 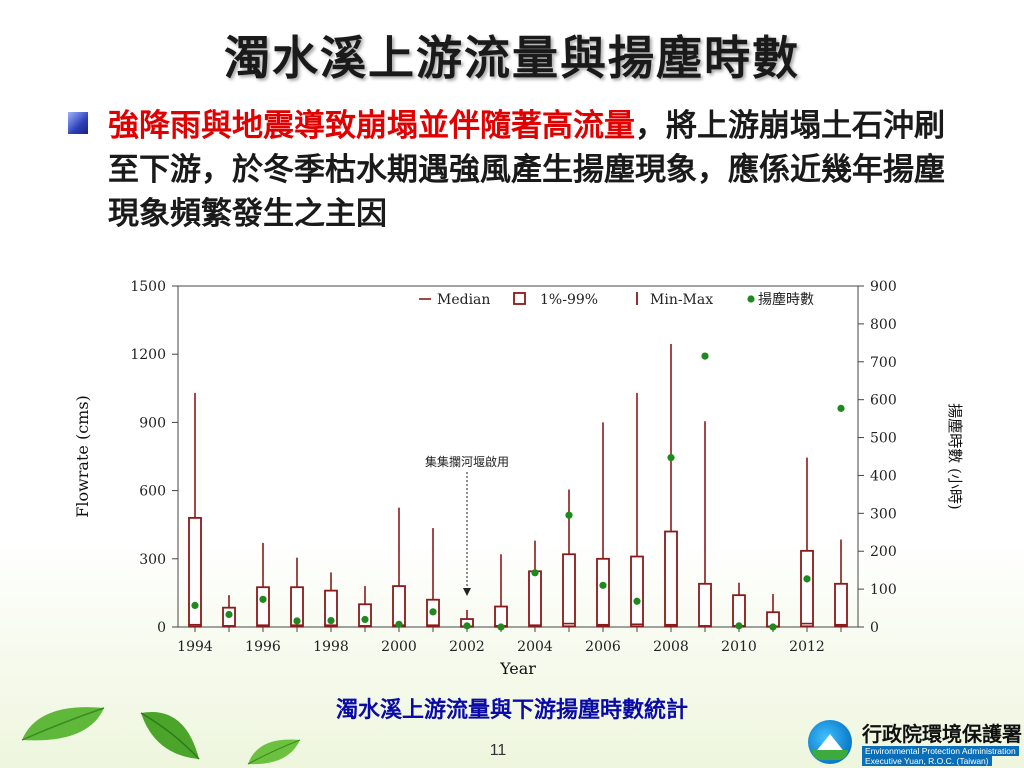 What do you see at coordinates (195, 647) in the screenshot?
I see `x-tick-label: 1994` at bounding box center [195, 647].